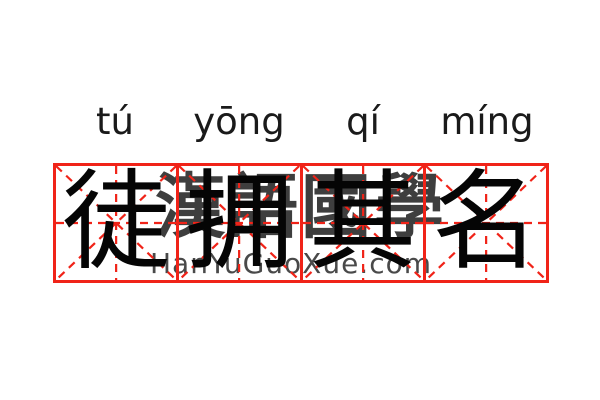 This screenshot has width=600, height=400. I want to click on grid-cell: 拥, so click(241, 222).